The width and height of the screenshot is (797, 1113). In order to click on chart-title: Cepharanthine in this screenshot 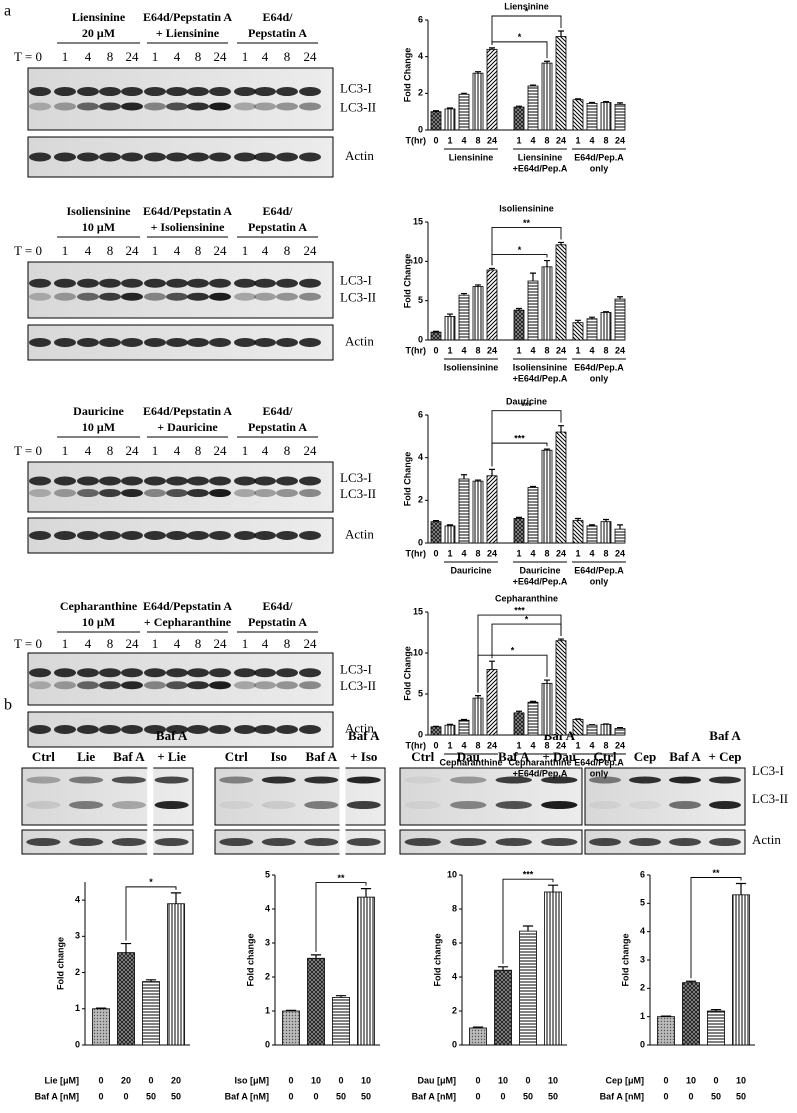, I will do `click(526, 598)`.